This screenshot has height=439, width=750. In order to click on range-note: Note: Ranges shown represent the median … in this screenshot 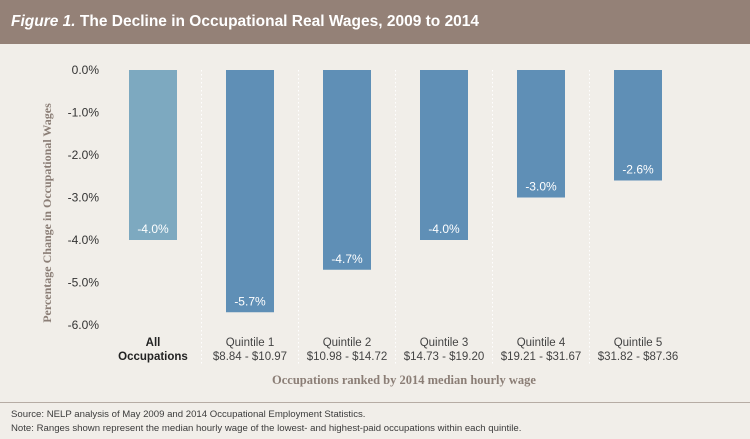, I will do `click(266, 428)`.